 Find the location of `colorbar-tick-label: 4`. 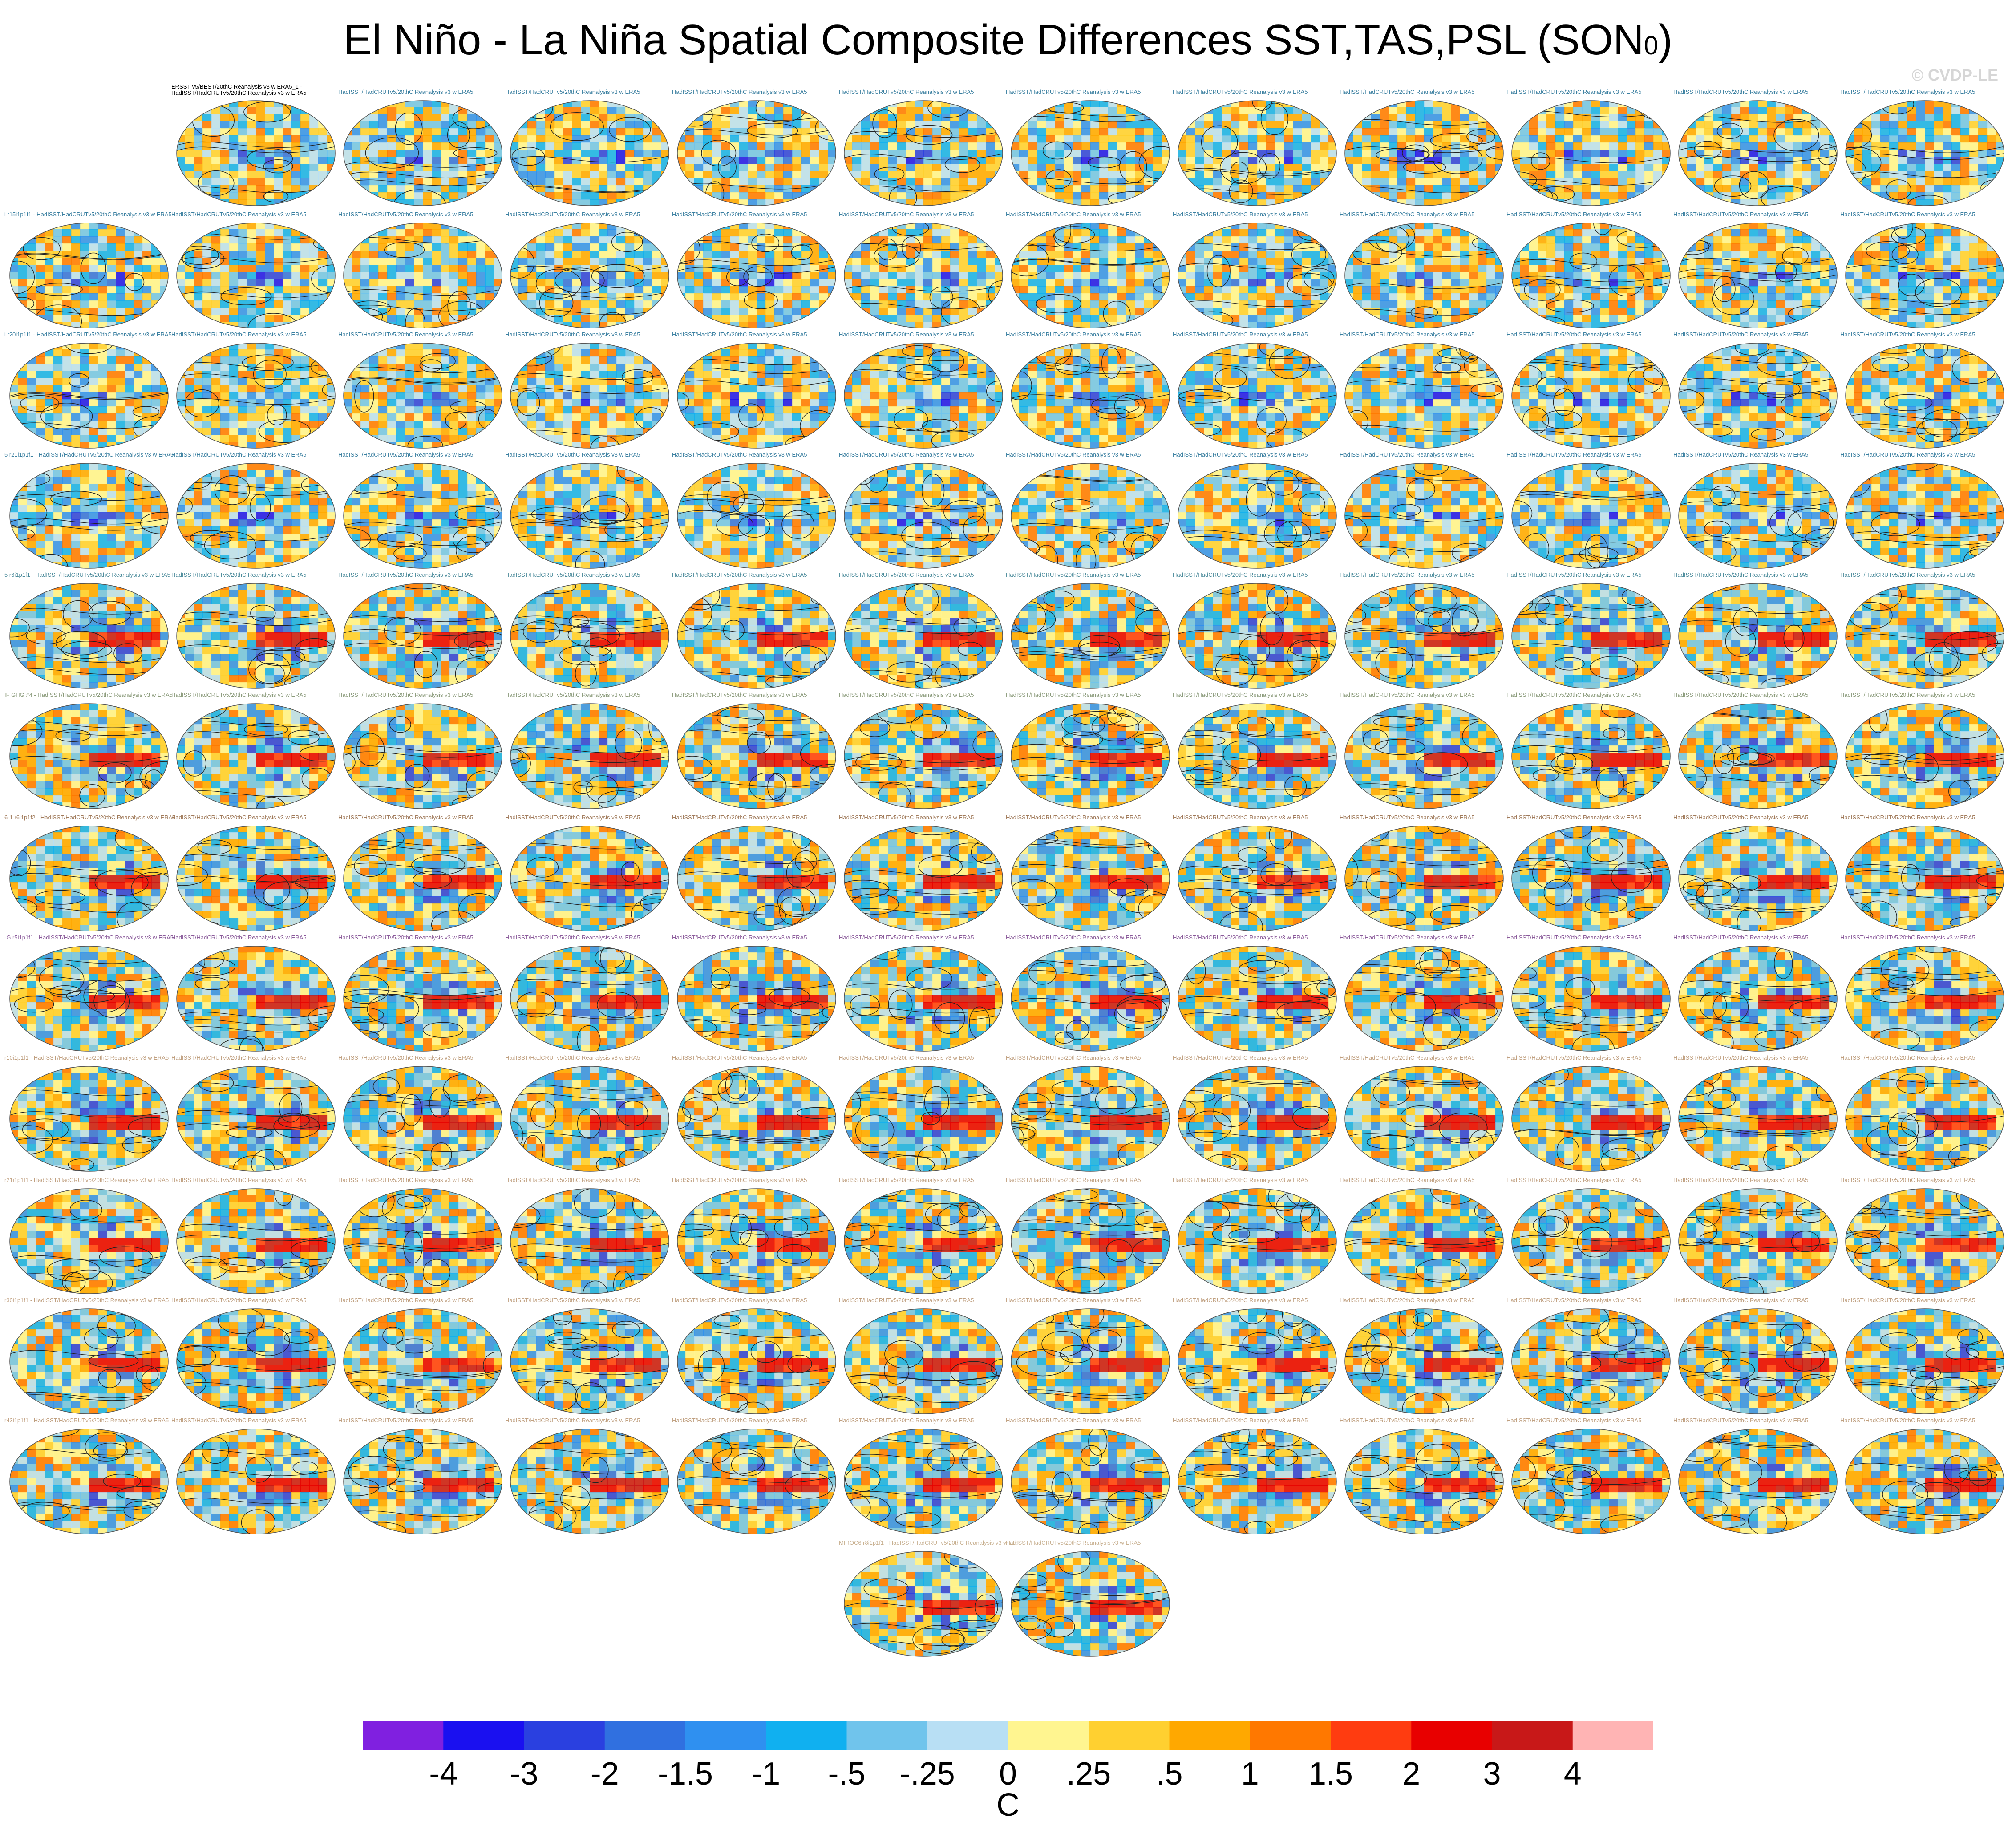

colorbar-tick-label: 4 is located at coordinates (1573, 1774).